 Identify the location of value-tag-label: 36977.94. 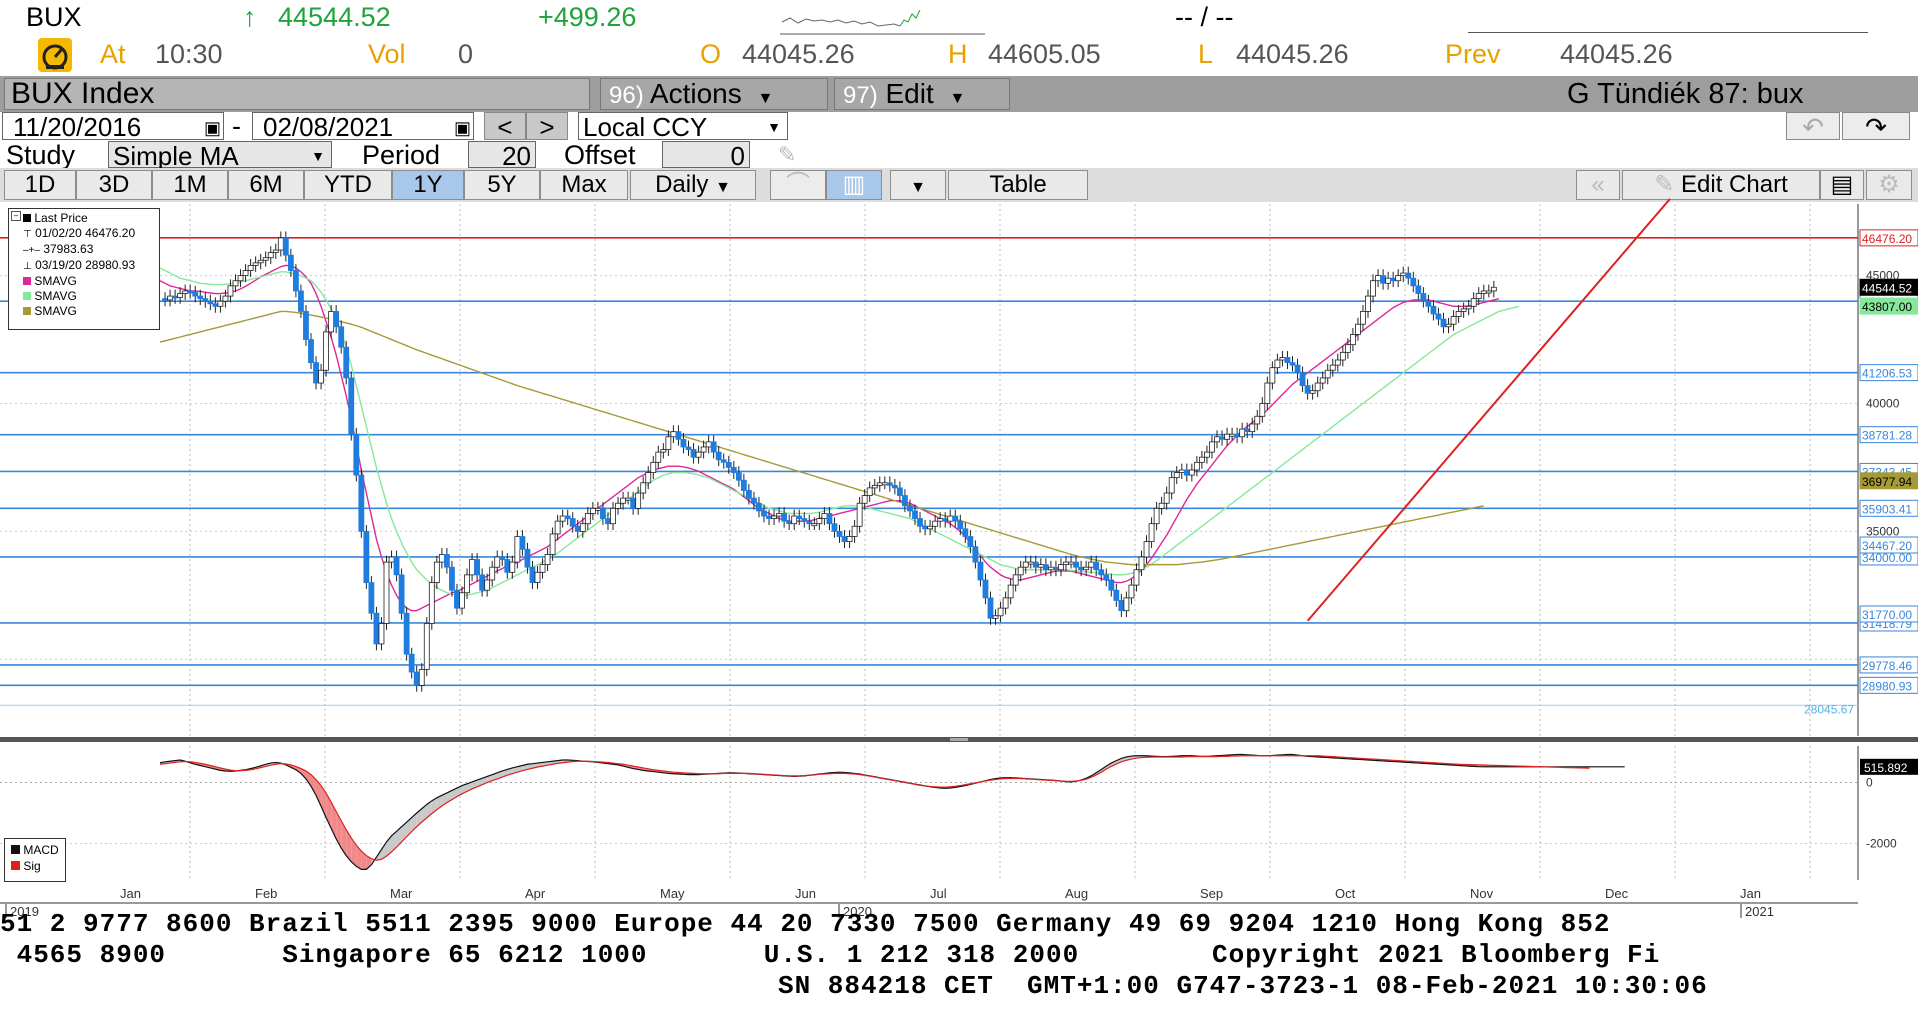
(1887, 482).